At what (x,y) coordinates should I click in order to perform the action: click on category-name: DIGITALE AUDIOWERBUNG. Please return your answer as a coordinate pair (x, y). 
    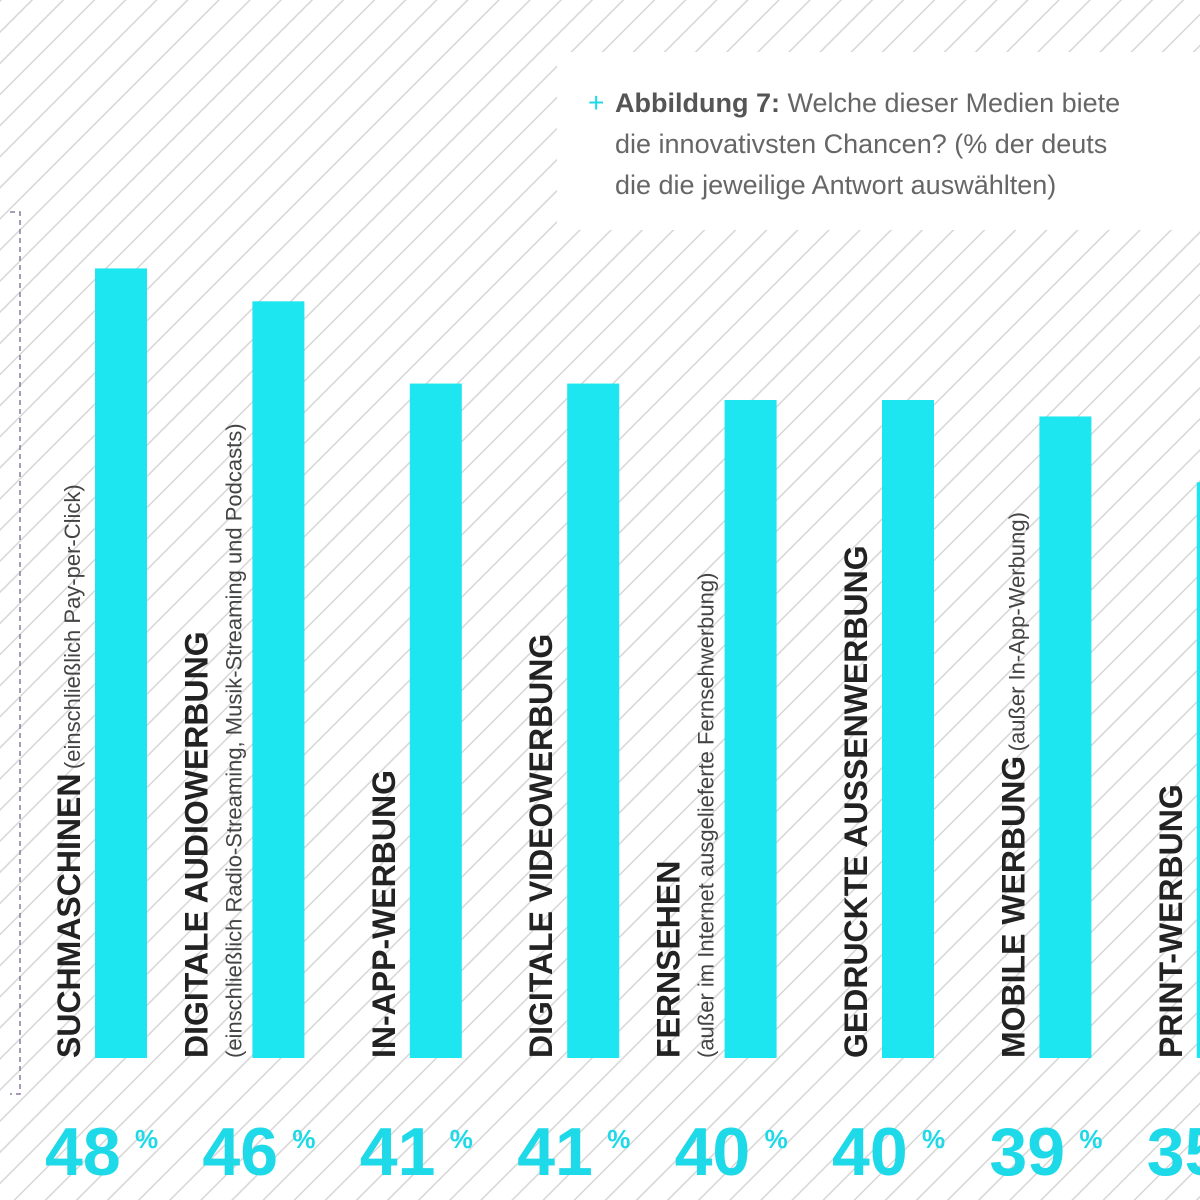
    Looking at the image, I should click on (196, 844).